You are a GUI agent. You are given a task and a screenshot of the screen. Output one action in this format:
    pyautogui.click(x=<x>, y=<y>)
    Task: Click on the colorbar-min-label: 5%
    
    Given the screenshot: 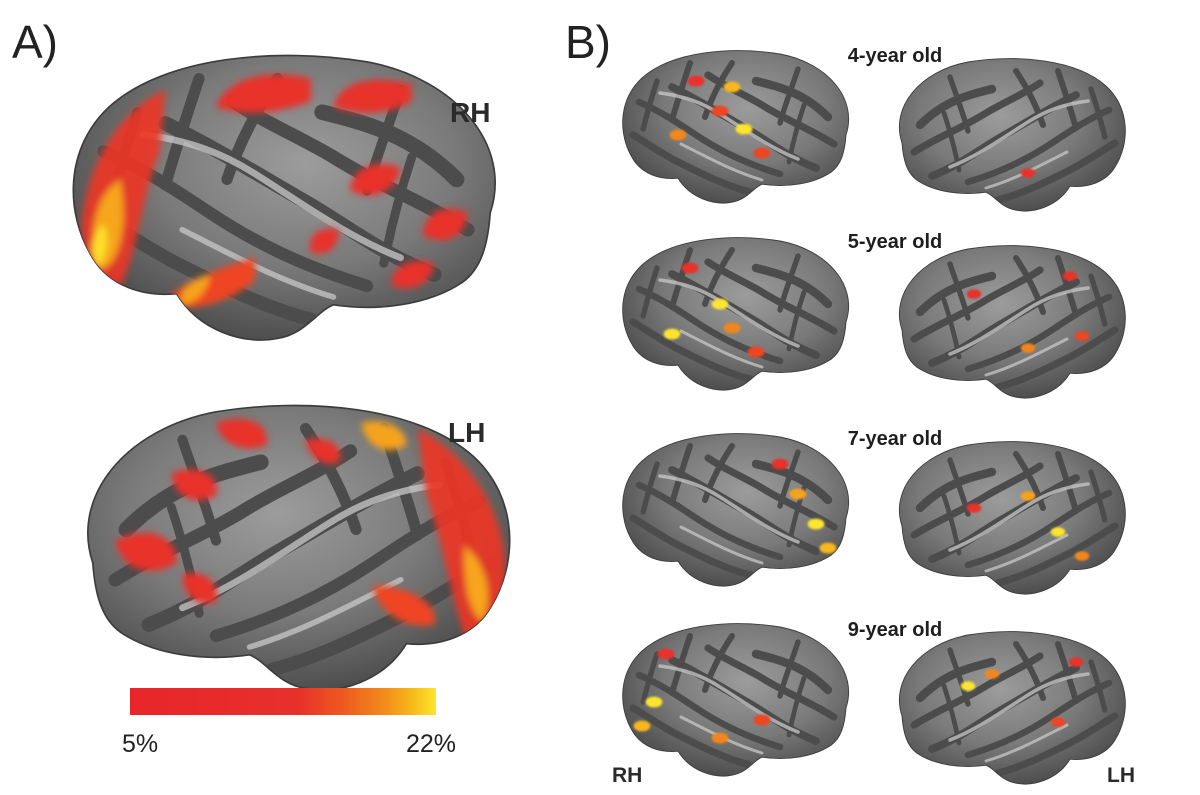 What is the action you would take?
    pyautogui.click(x=140, y=744)
    